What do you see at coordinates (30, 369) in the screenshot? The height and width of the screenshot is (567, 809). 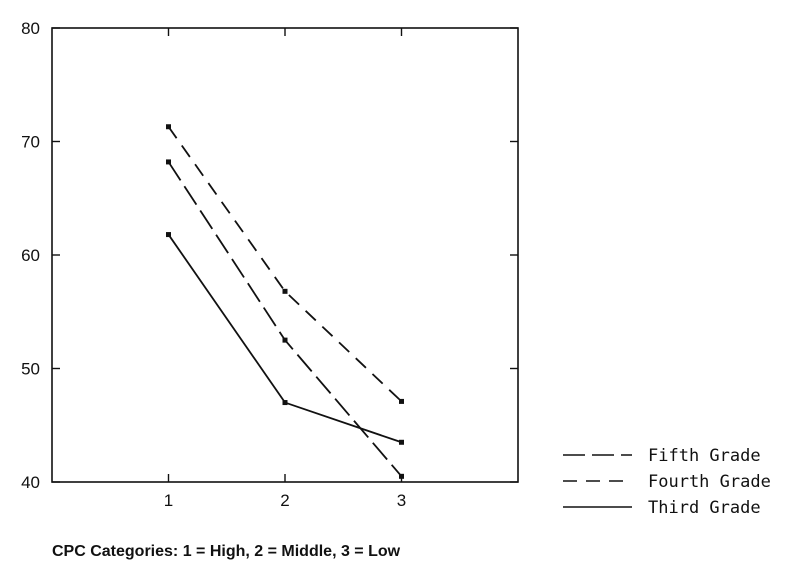 I see `y-tick-label: 50` at bounding box center [30, 369].